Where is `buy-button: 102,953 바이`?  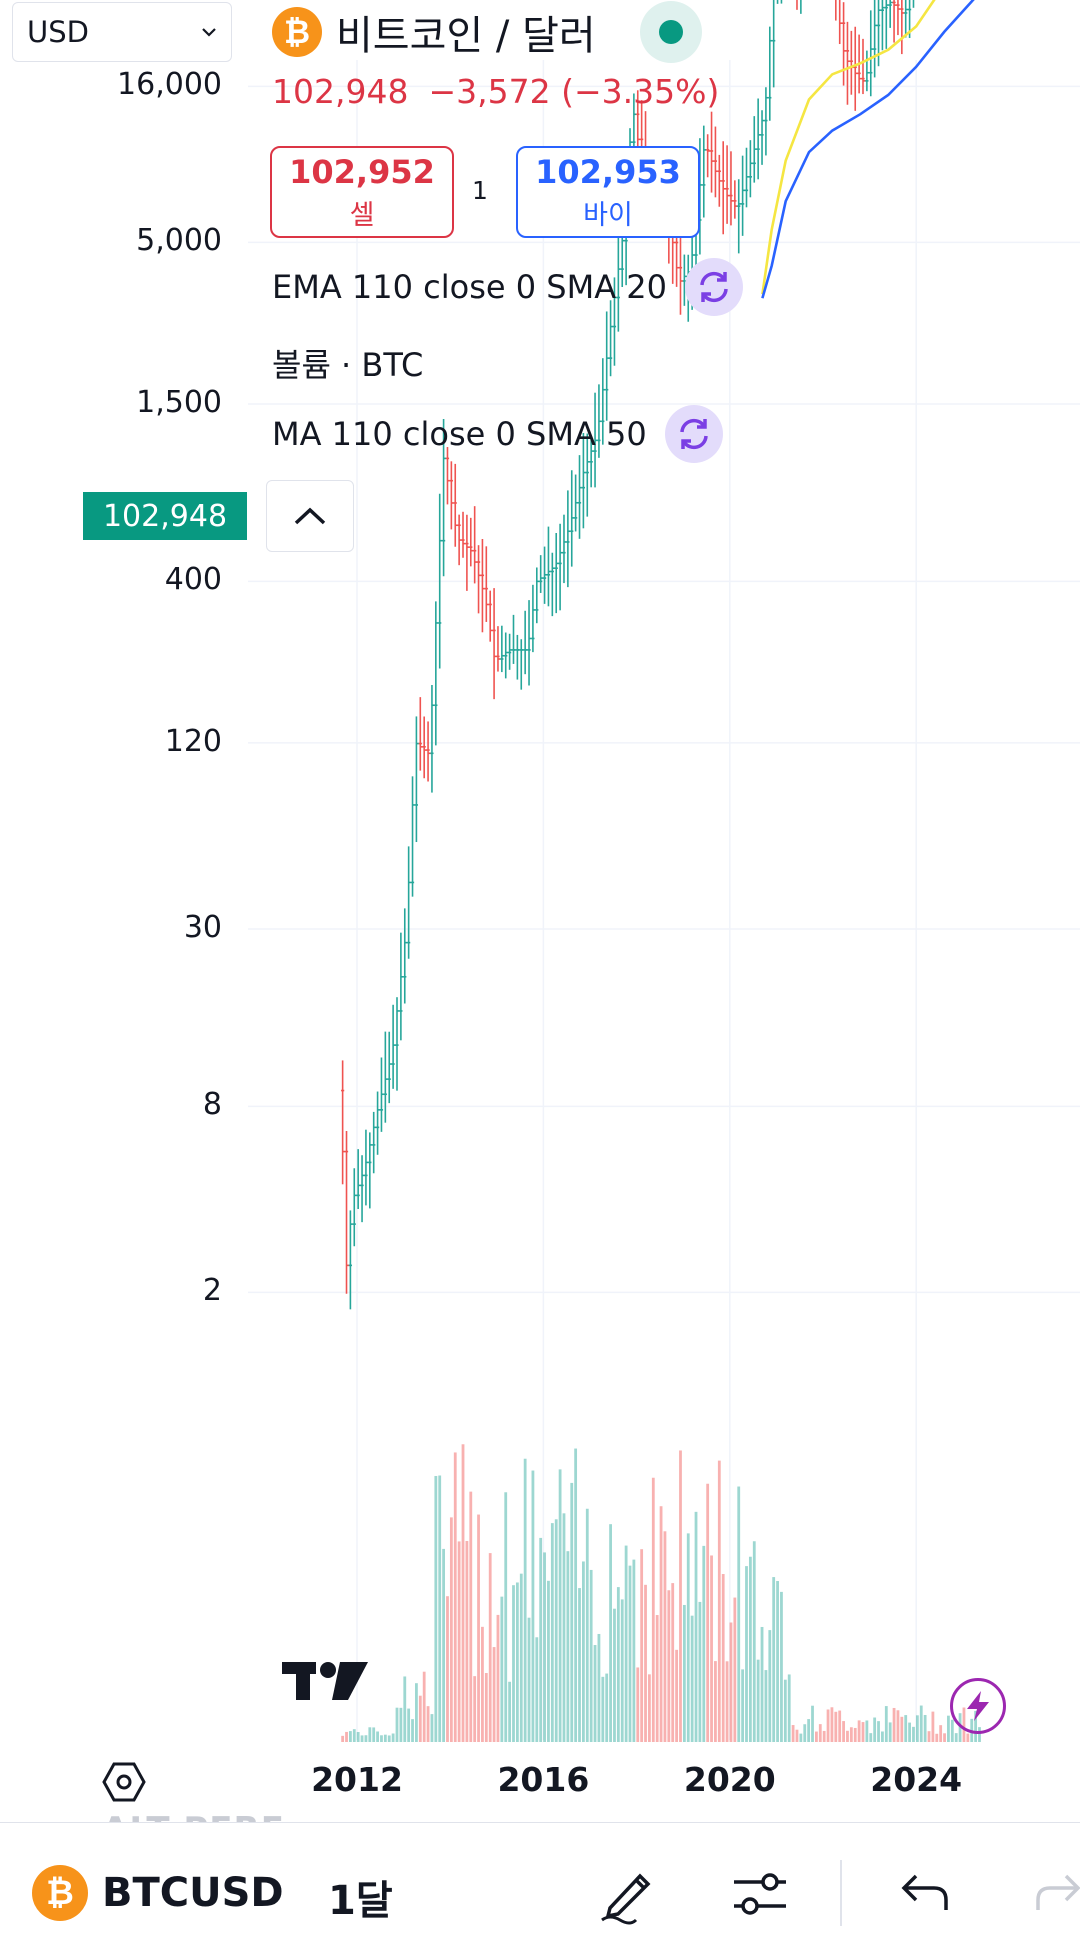
buy-button: 102,953 바이 is located at coordinates (608, 192).